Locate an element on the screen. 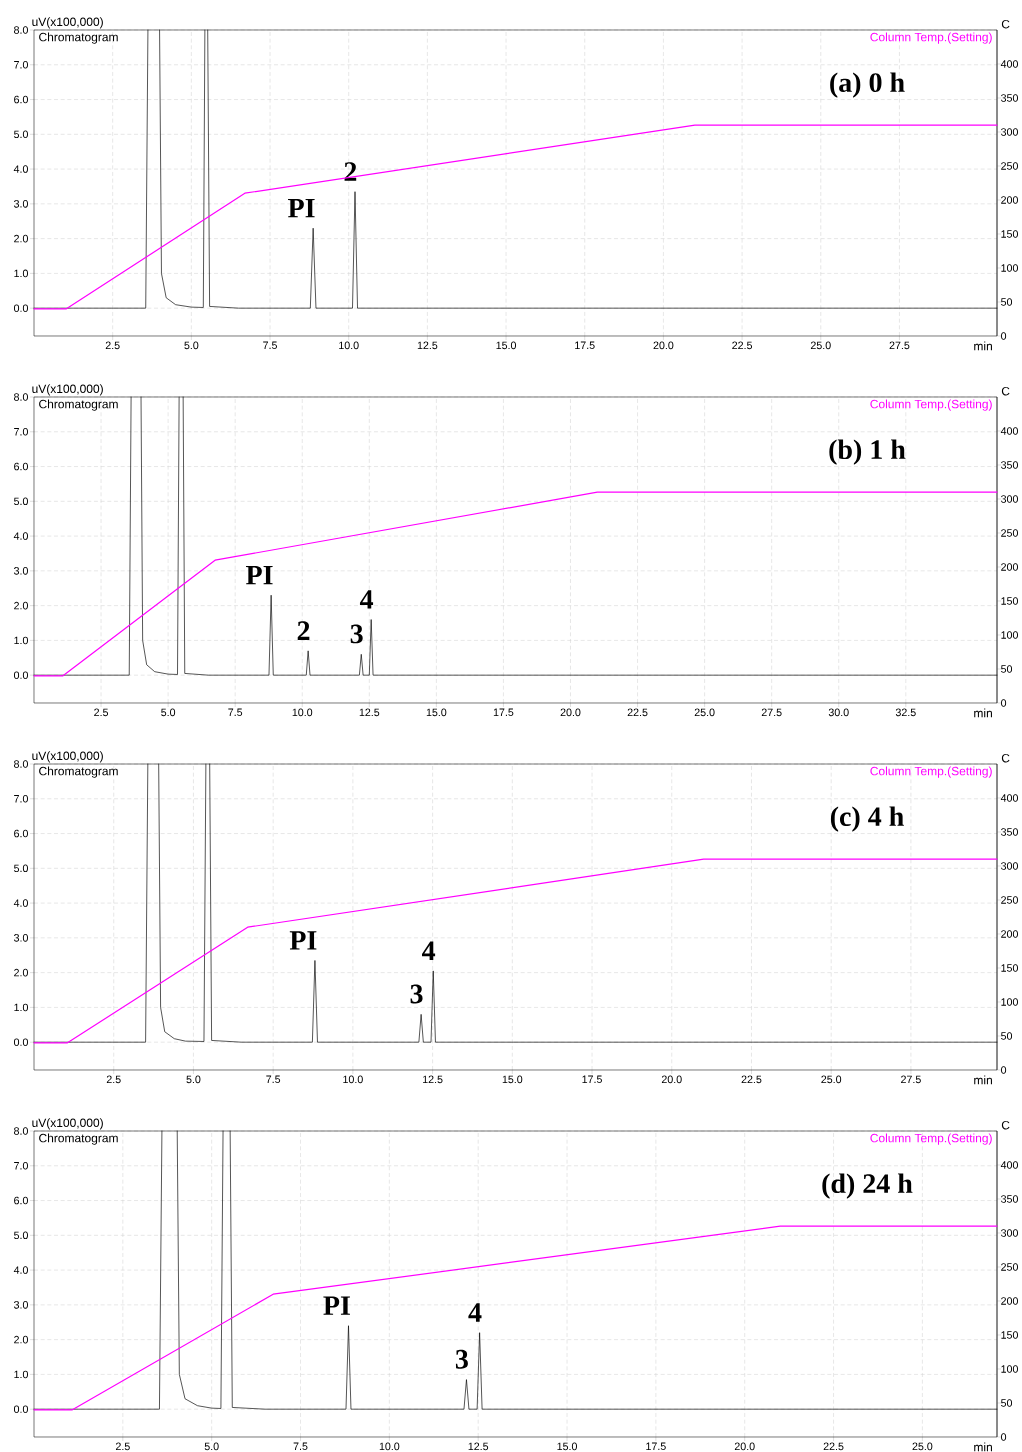 The width and height of the screenshot is (1022, 1452). text: Chromatogram is located at coordinates (78, 38).